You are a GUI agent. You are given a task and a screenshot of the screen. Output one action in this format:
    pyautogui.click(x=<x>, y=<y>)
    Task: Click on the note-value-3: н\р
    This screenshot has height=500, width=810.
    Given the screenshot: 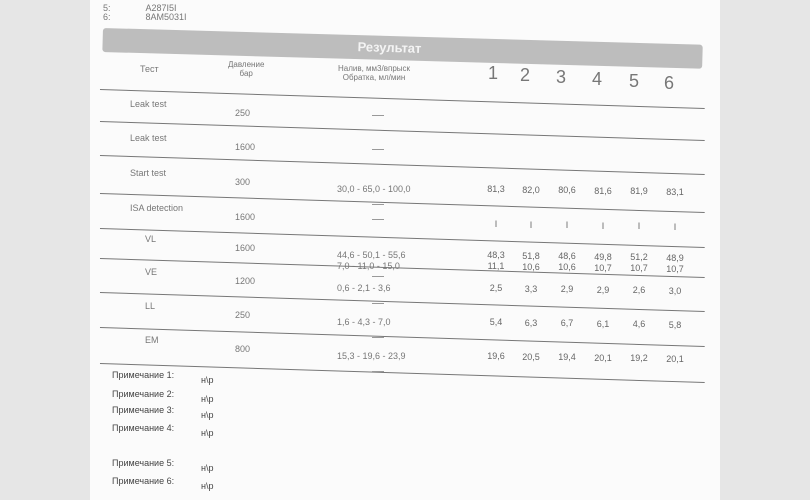 What is the action you would take?
    pyautogui.click(x=207, y=415)
    